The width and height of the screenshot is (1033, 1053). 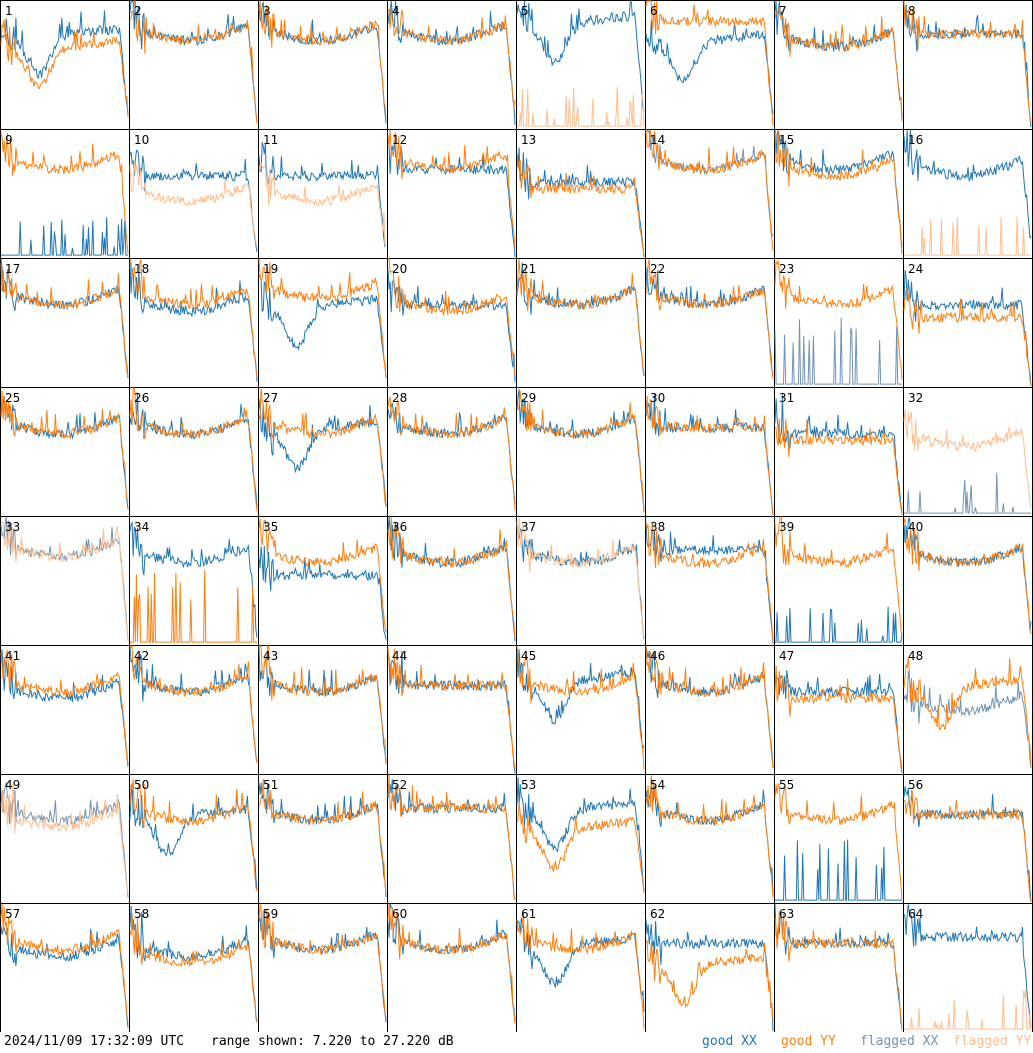 What do you see at coordinates (194, 709) in the screenshot?
I see `panel-42: 42` at bounding box center [194, 709].